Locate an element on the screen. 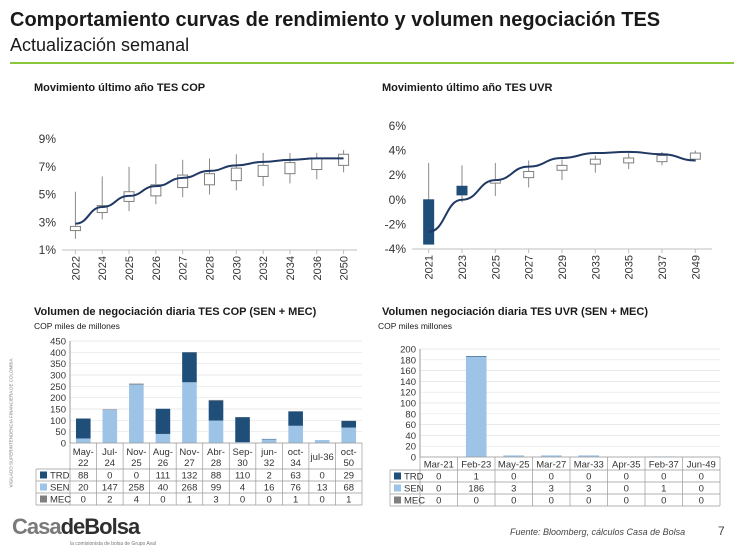 The height and width of the screenshot is (553, 738). category-label: 24 is located at coordinates (110, 463).